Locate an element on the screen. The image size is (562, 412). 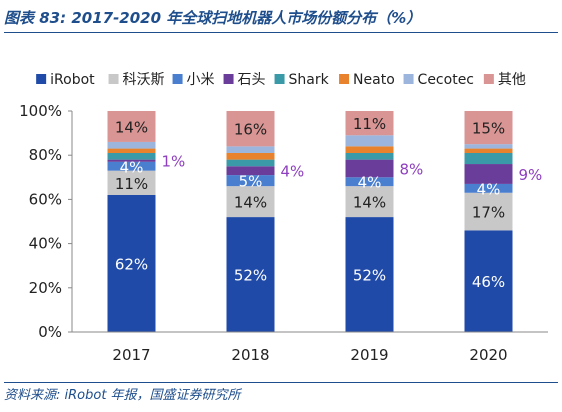
bar-segment-科沃斯-2020 is located at coordinates (488, 211).